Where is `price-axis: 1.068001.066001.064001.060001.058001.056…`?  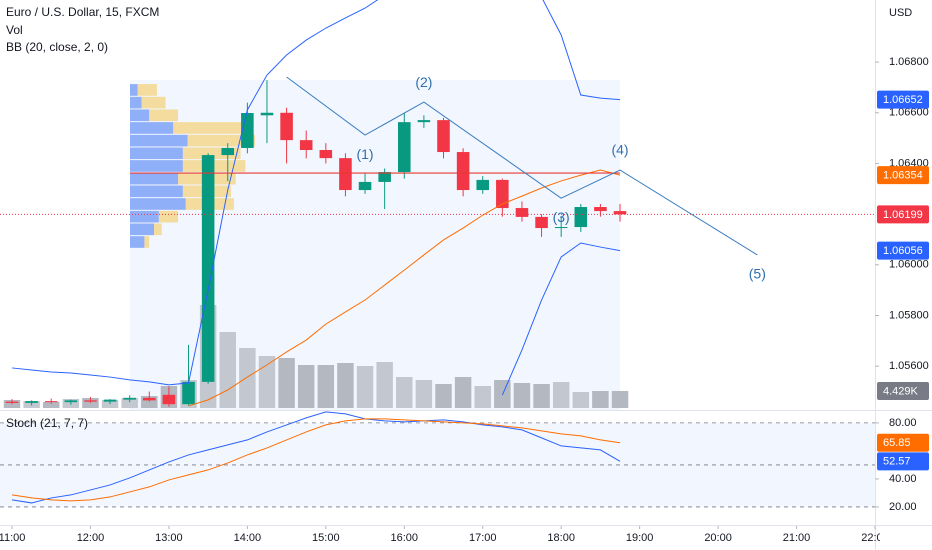
price-axis: 1.068001.066001.064001.060001.058001.056… is located at coordinates (902, 284).